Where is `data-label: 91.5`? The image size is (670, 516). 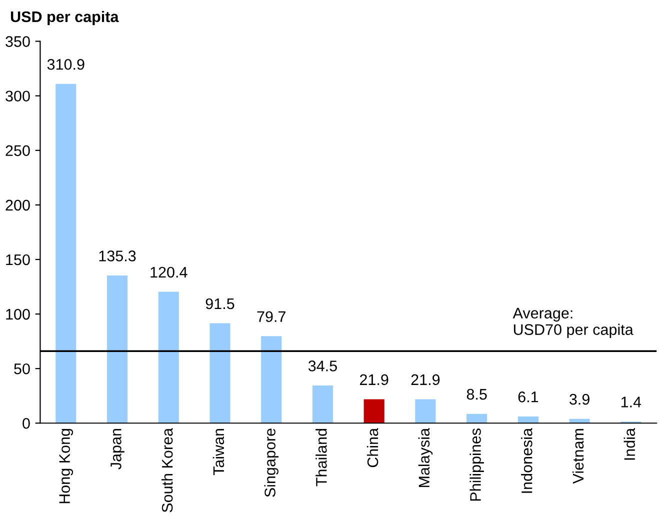 data-label: 91.5 is located at coordinates (220, 304).